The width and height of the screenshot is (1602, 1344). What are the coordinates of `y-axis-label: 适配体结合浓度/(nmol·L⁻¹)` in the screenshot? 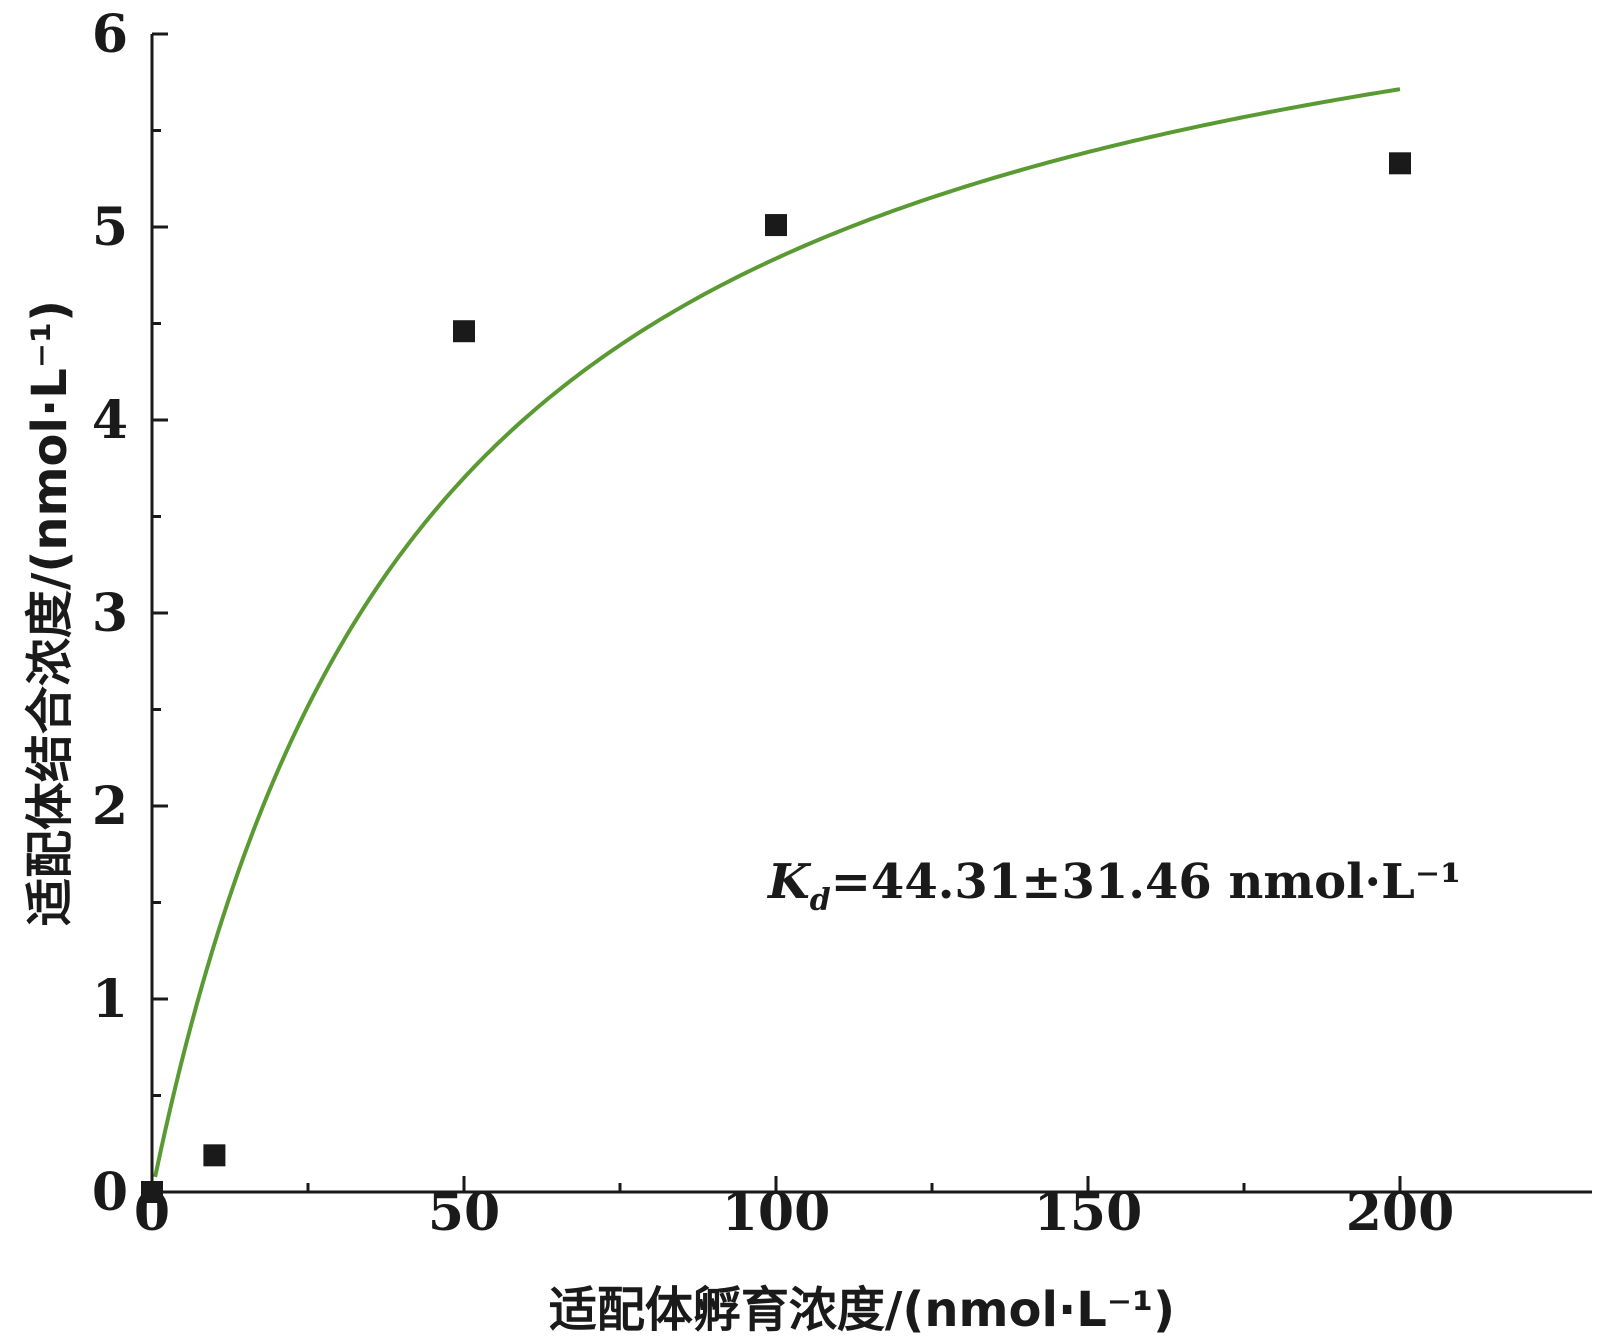 It's located at (50, 613).